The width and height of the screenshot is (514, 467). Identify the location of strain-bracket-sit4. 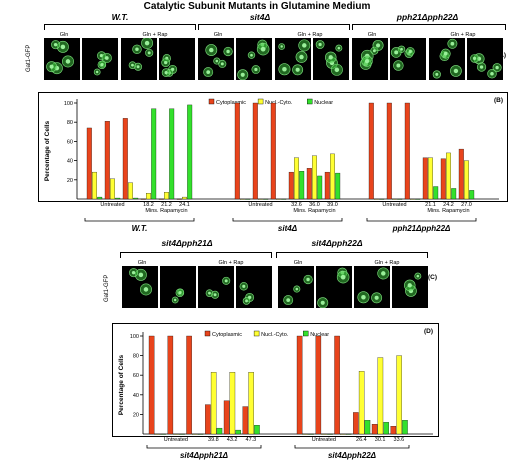
(274, 27).